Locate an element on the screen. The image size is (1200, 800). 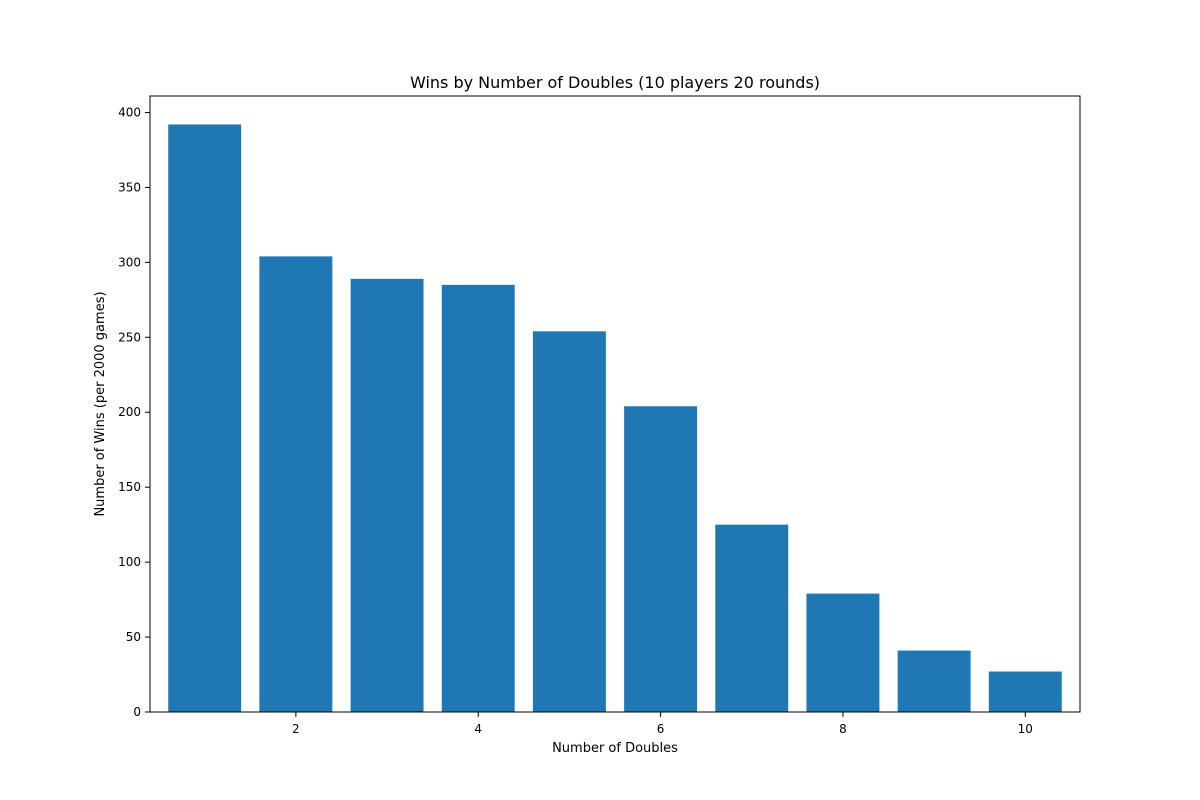
x-axis-ticks: 2 4 6 8 10 is located at coordinates (662, 724).